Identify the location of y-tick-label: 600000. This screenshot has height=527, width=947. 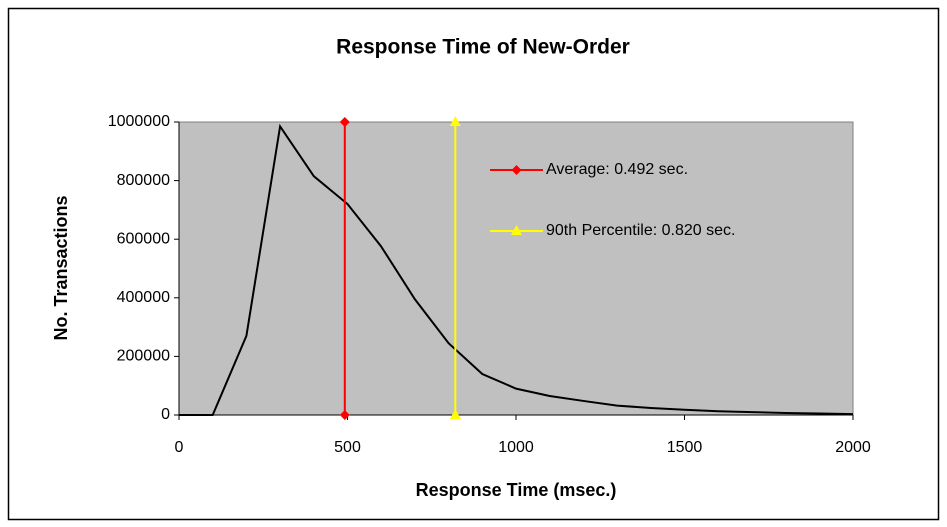
(143, 238).